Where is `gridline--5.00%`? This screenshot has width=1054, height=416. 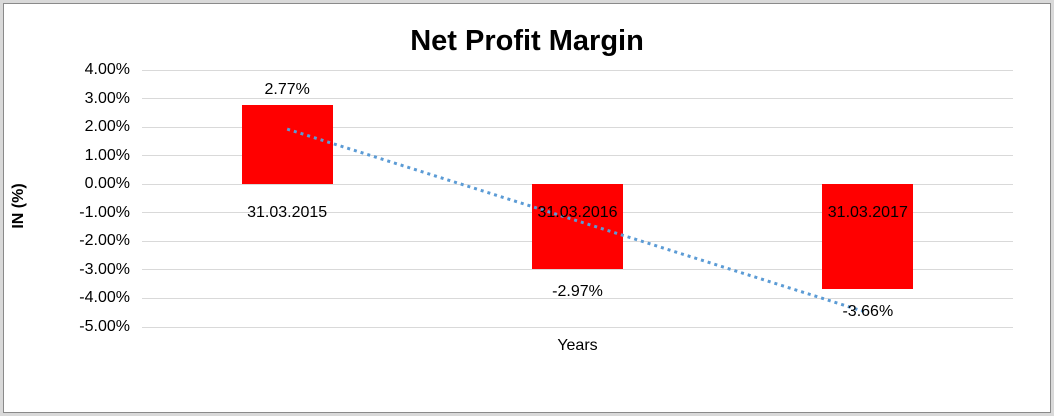 gridline--5.00% is located at coordinates (577, 327).